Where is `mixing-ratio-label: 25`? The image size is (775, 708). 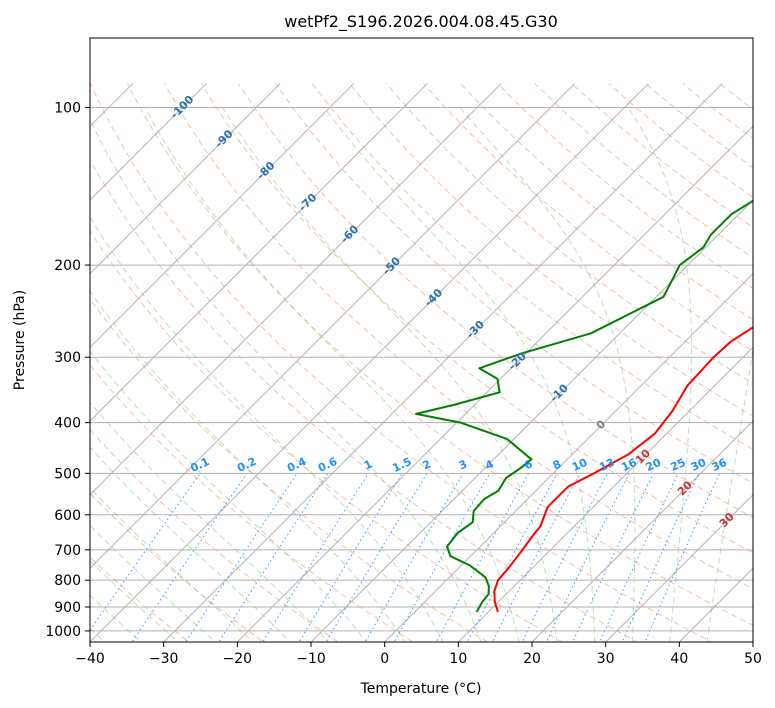 mixing-ratio-label: 25 is located at coordinates (677, 465).